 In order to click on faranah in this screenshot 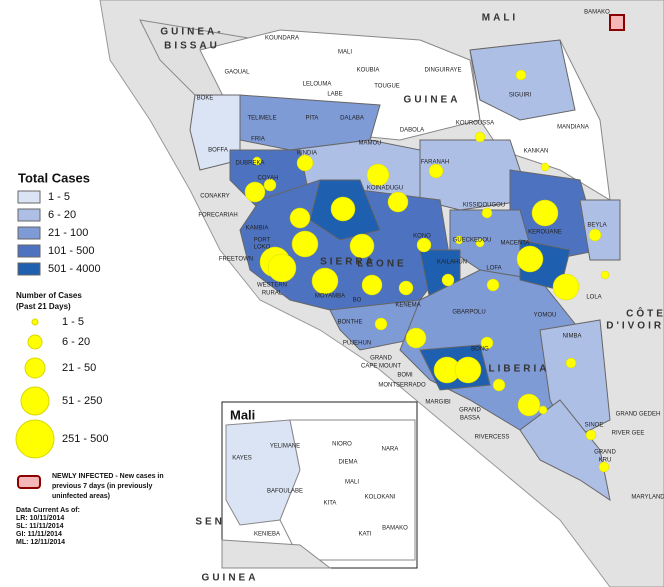, I will do `click(475, 175)`.